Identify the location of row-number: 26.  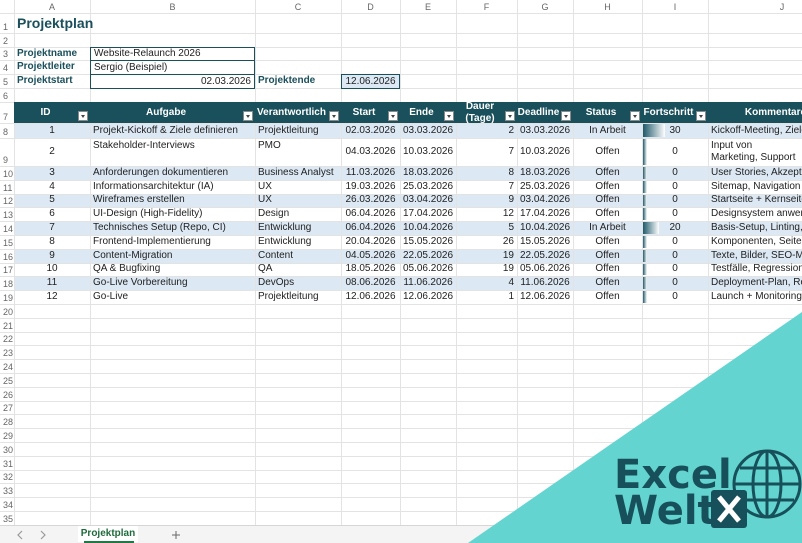
(8, 394).